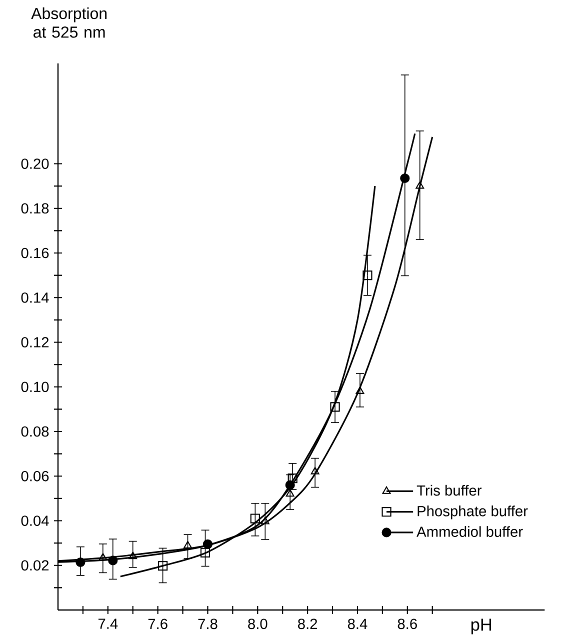 The image size is (564, 636). What do you see at coordinates (35, 521) in the screenshot?
I see `y-tick-label: 0.04` at bounding box center [35, 521].